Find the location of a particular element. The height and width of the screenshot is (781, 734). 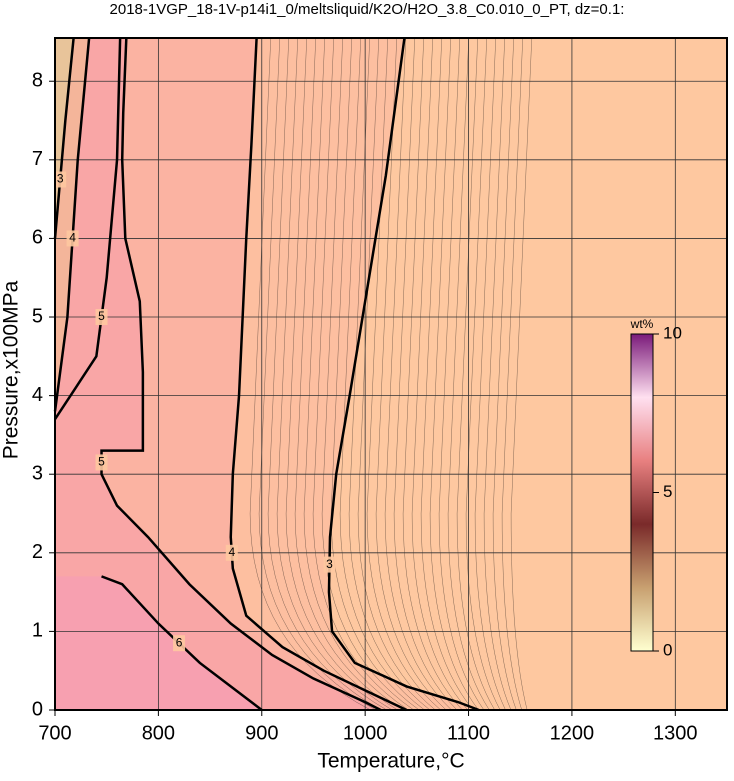

y-tick-label: 5 is located at coordinates (37, 316).